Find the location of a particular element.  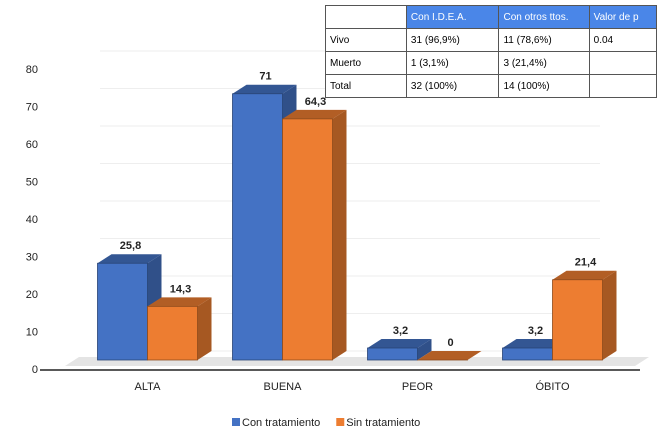

table-row: Total 32 (100%) 14 (100%) is located at coordinates (491, 86).